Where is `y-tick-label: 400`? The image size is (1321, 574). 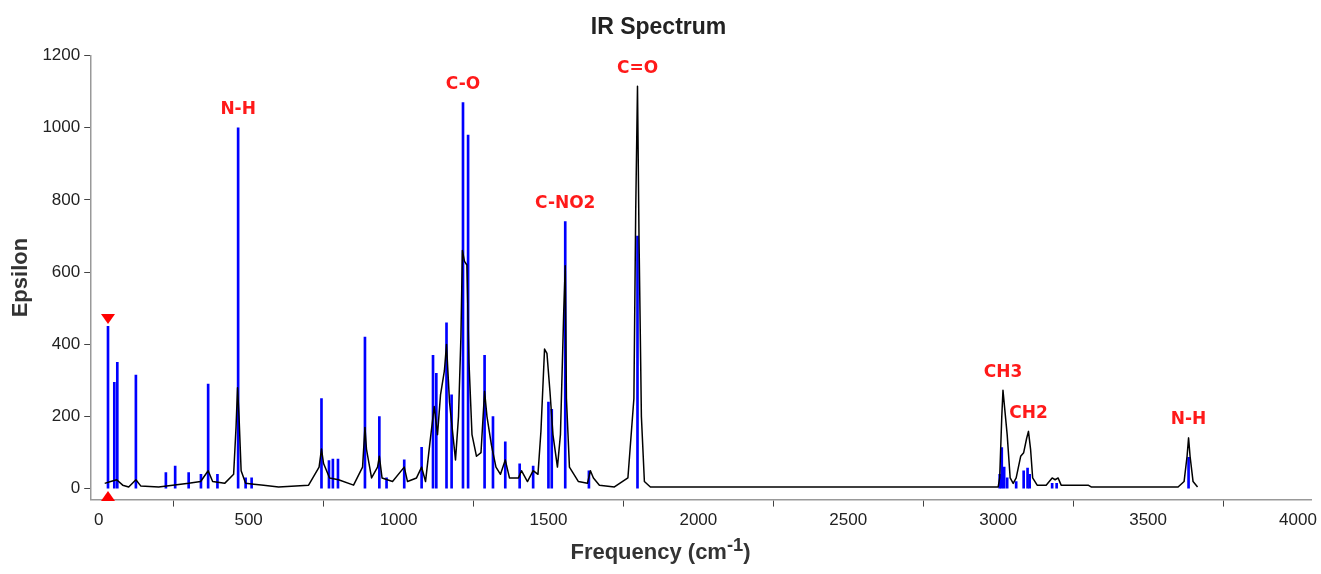
y-tick-label: 400 is located at coordinates (66, 344).